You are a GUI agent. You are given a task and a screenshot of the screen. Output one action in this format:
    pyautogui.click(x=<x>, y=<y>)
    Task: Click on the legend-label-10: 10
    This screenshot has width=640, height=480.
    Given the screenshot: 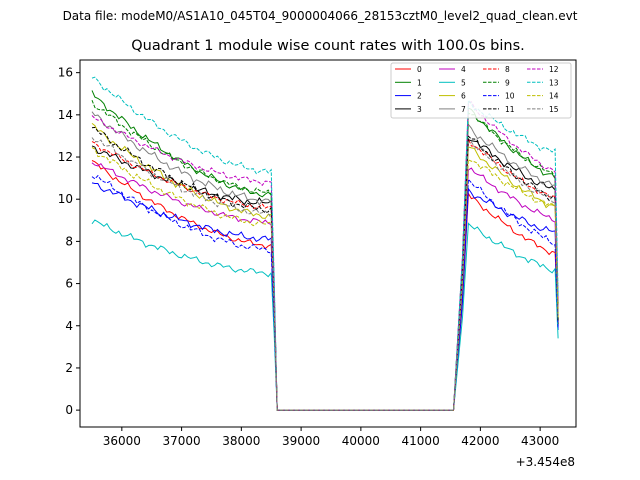 What is the action you would take?
    pyautogui.click(x=510, y=96)
    